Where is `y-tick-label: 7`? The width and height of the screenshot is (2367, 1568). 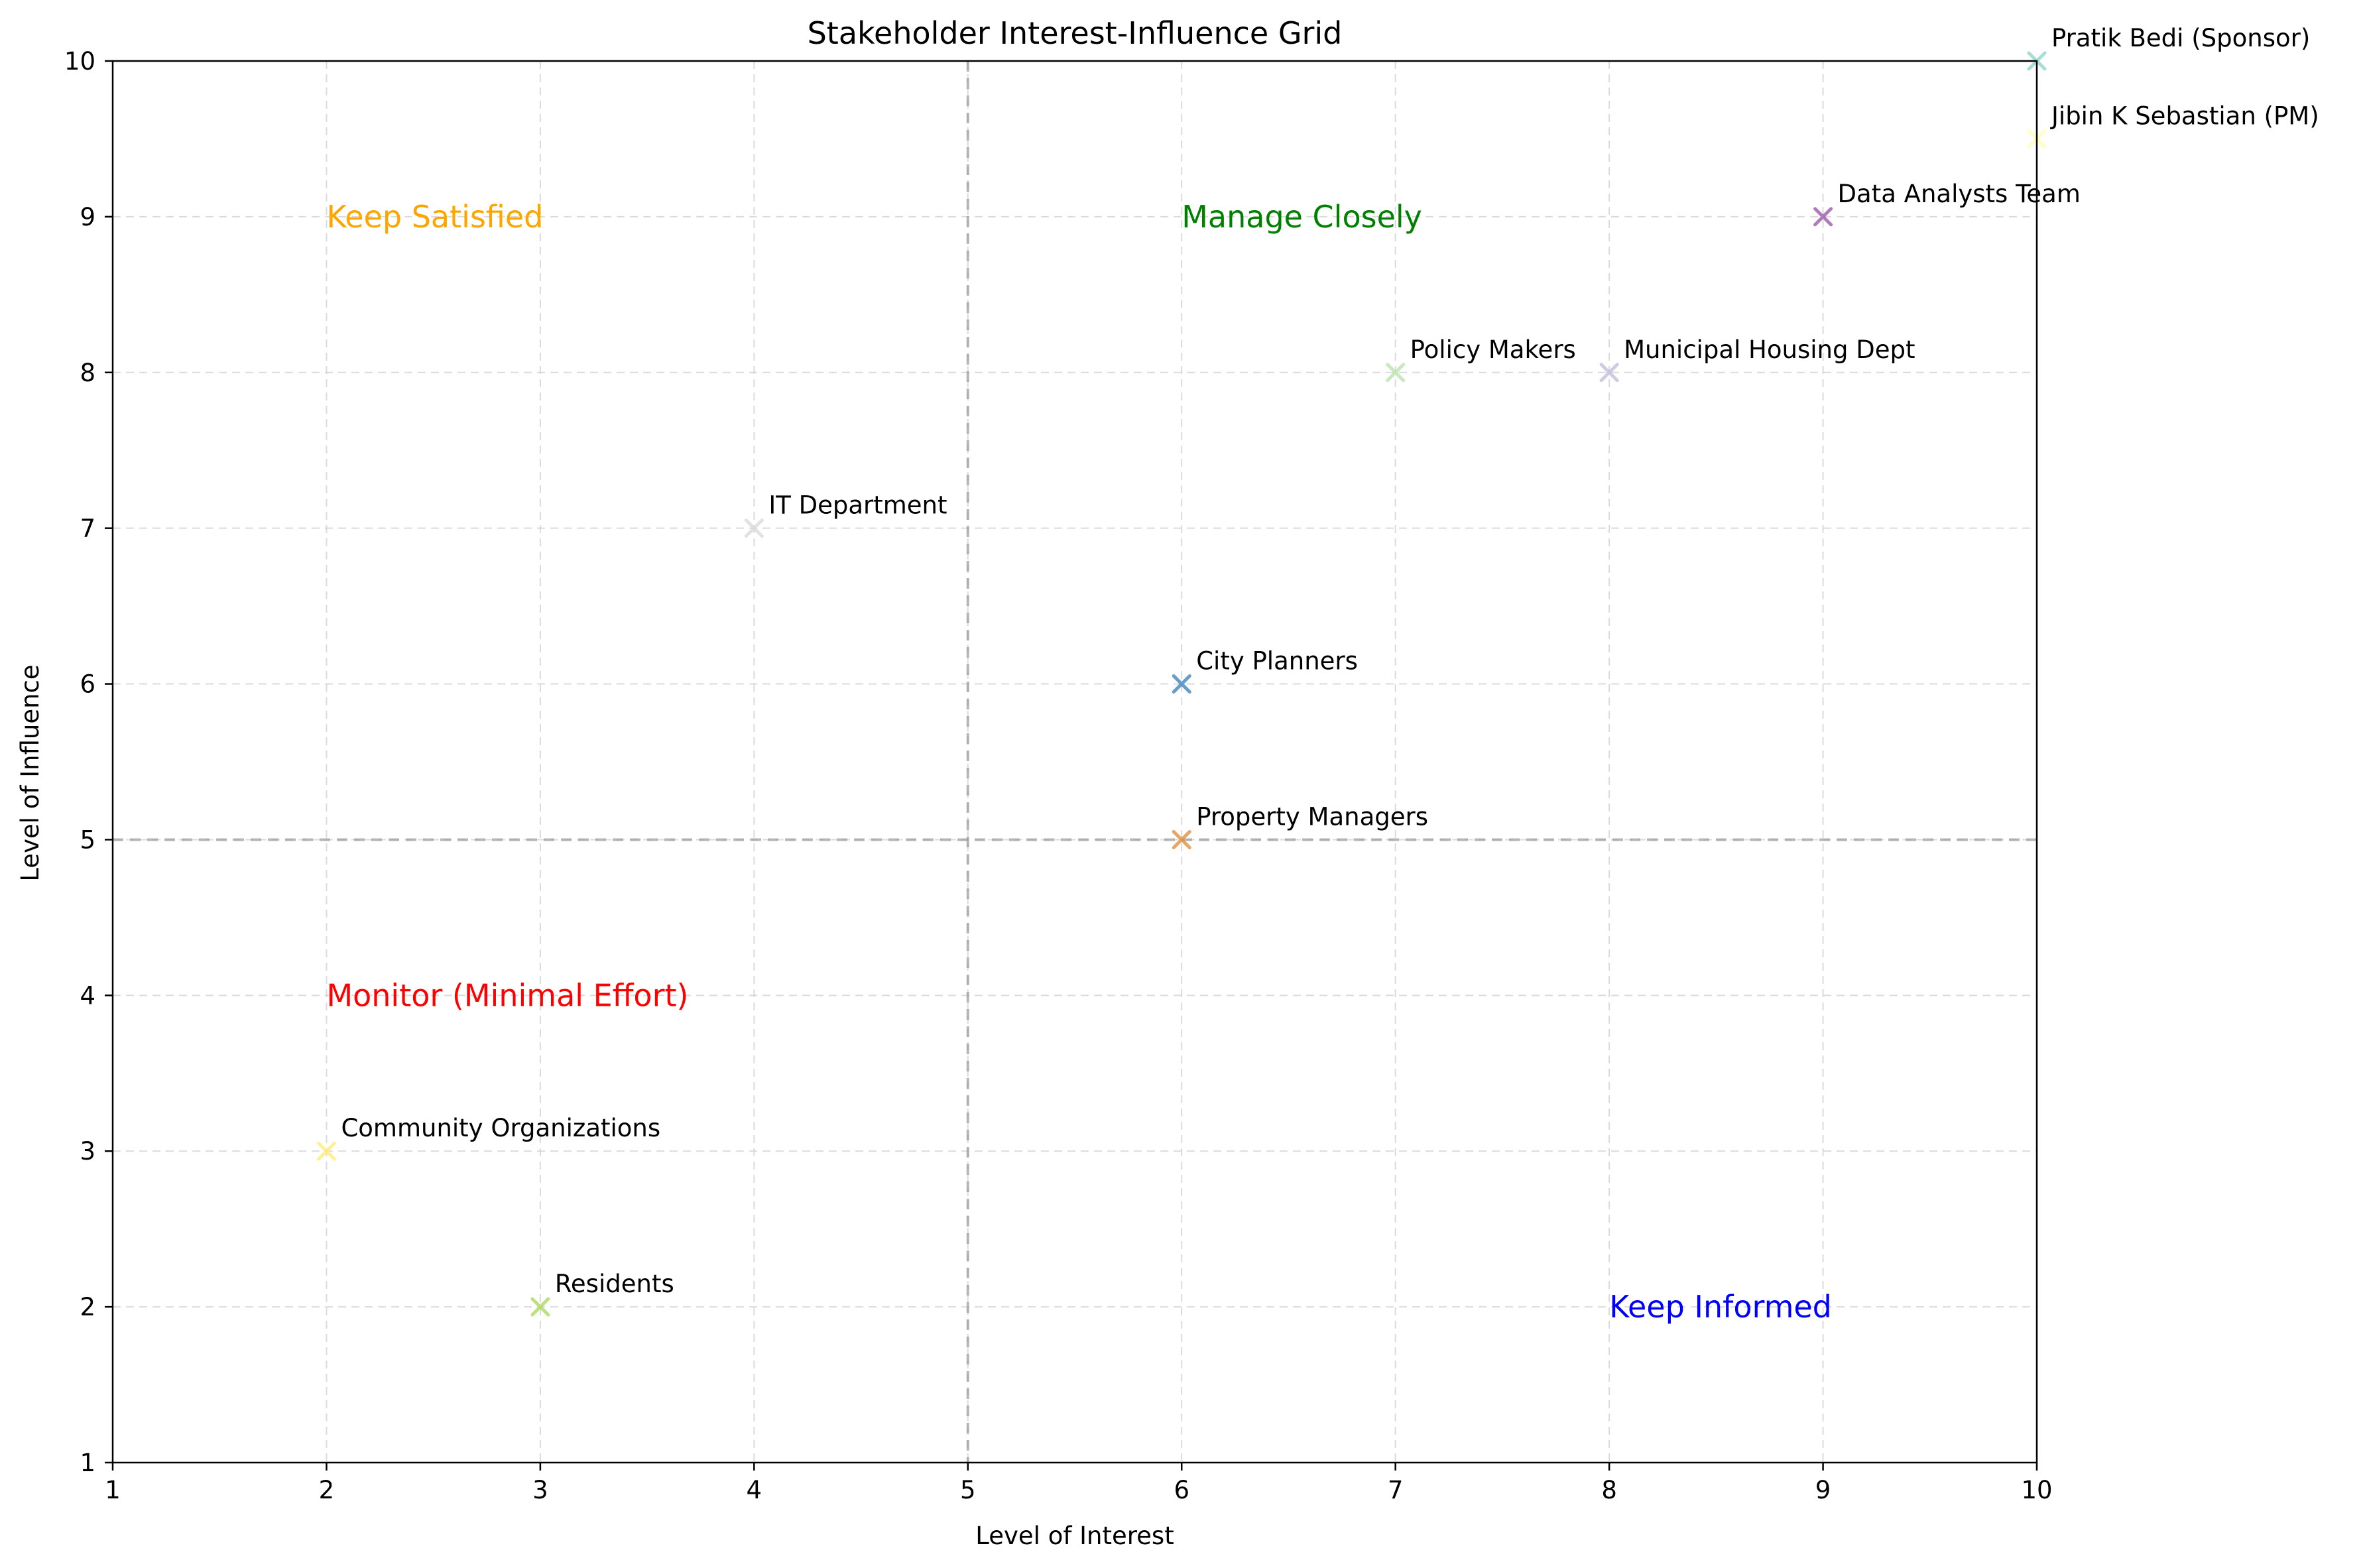 y-tick-label: 7 is located at coordinates (87, 528).